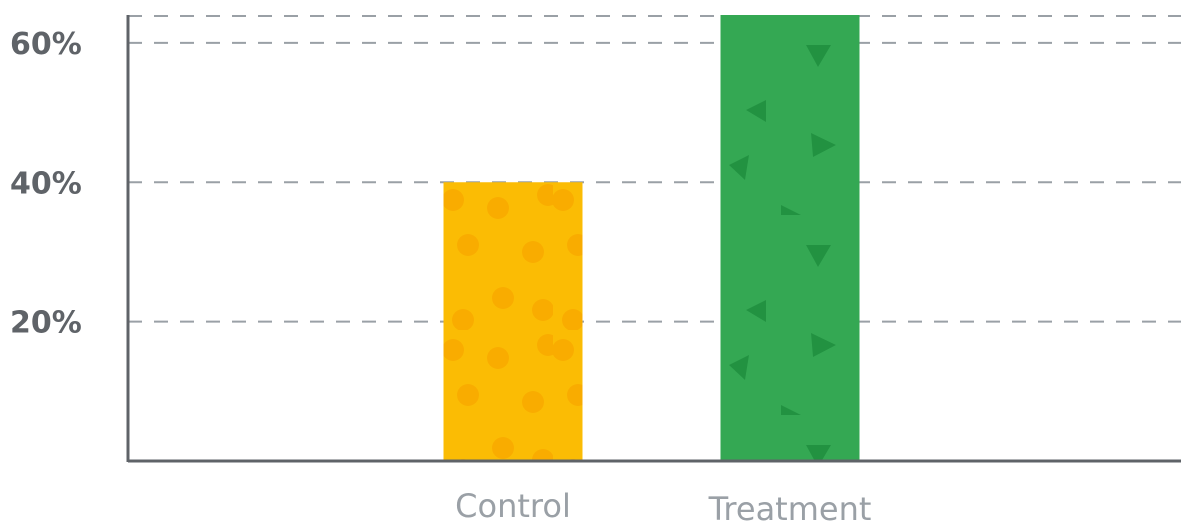 This screenshot has width=1181, height=525. Describe the element at coordinates (790, 507) in the screenshot. I see `x-label-treatment: Treatment` at that location.